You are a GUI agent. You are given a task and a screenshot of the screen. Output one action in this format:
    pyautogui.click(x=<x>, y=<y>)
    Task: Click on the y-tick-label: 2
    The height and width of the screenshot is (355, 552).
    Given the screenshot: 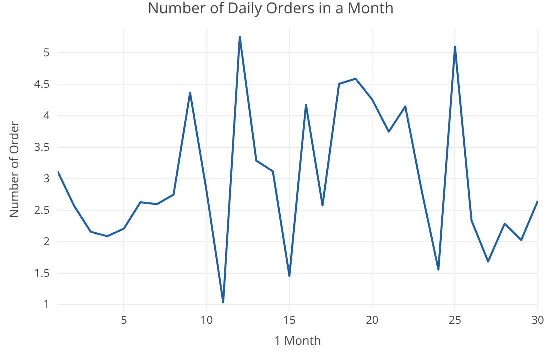 What is the action you would take?
    pyautogui.click(x=47, y=242)
    